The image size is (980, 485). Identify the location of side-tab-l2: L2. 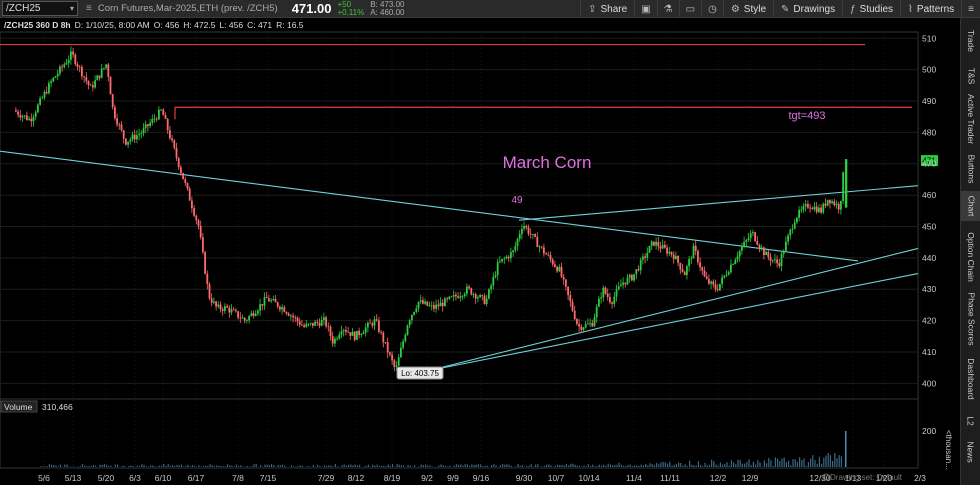
(970, 421).